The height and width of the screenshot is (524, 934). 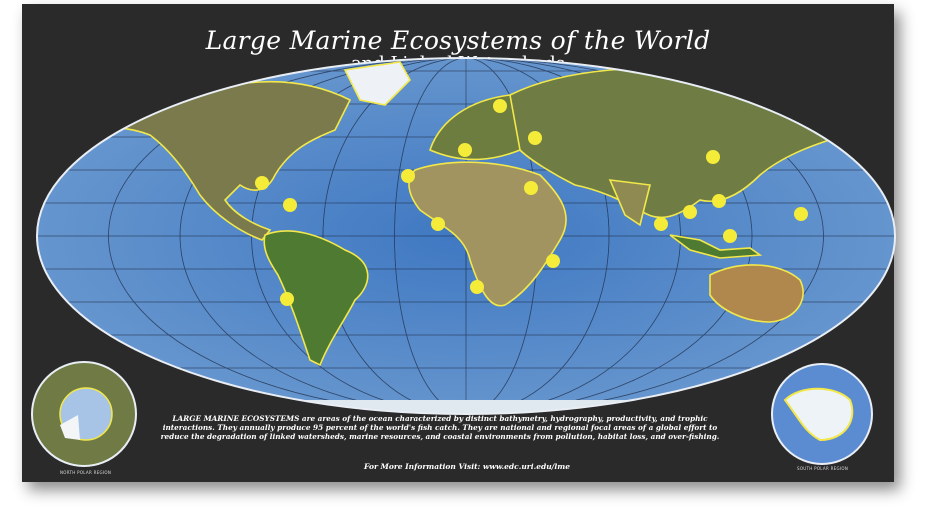 I want to click on north-polar-label: NORTH POLAR REGION, so click(x=86, y=472).